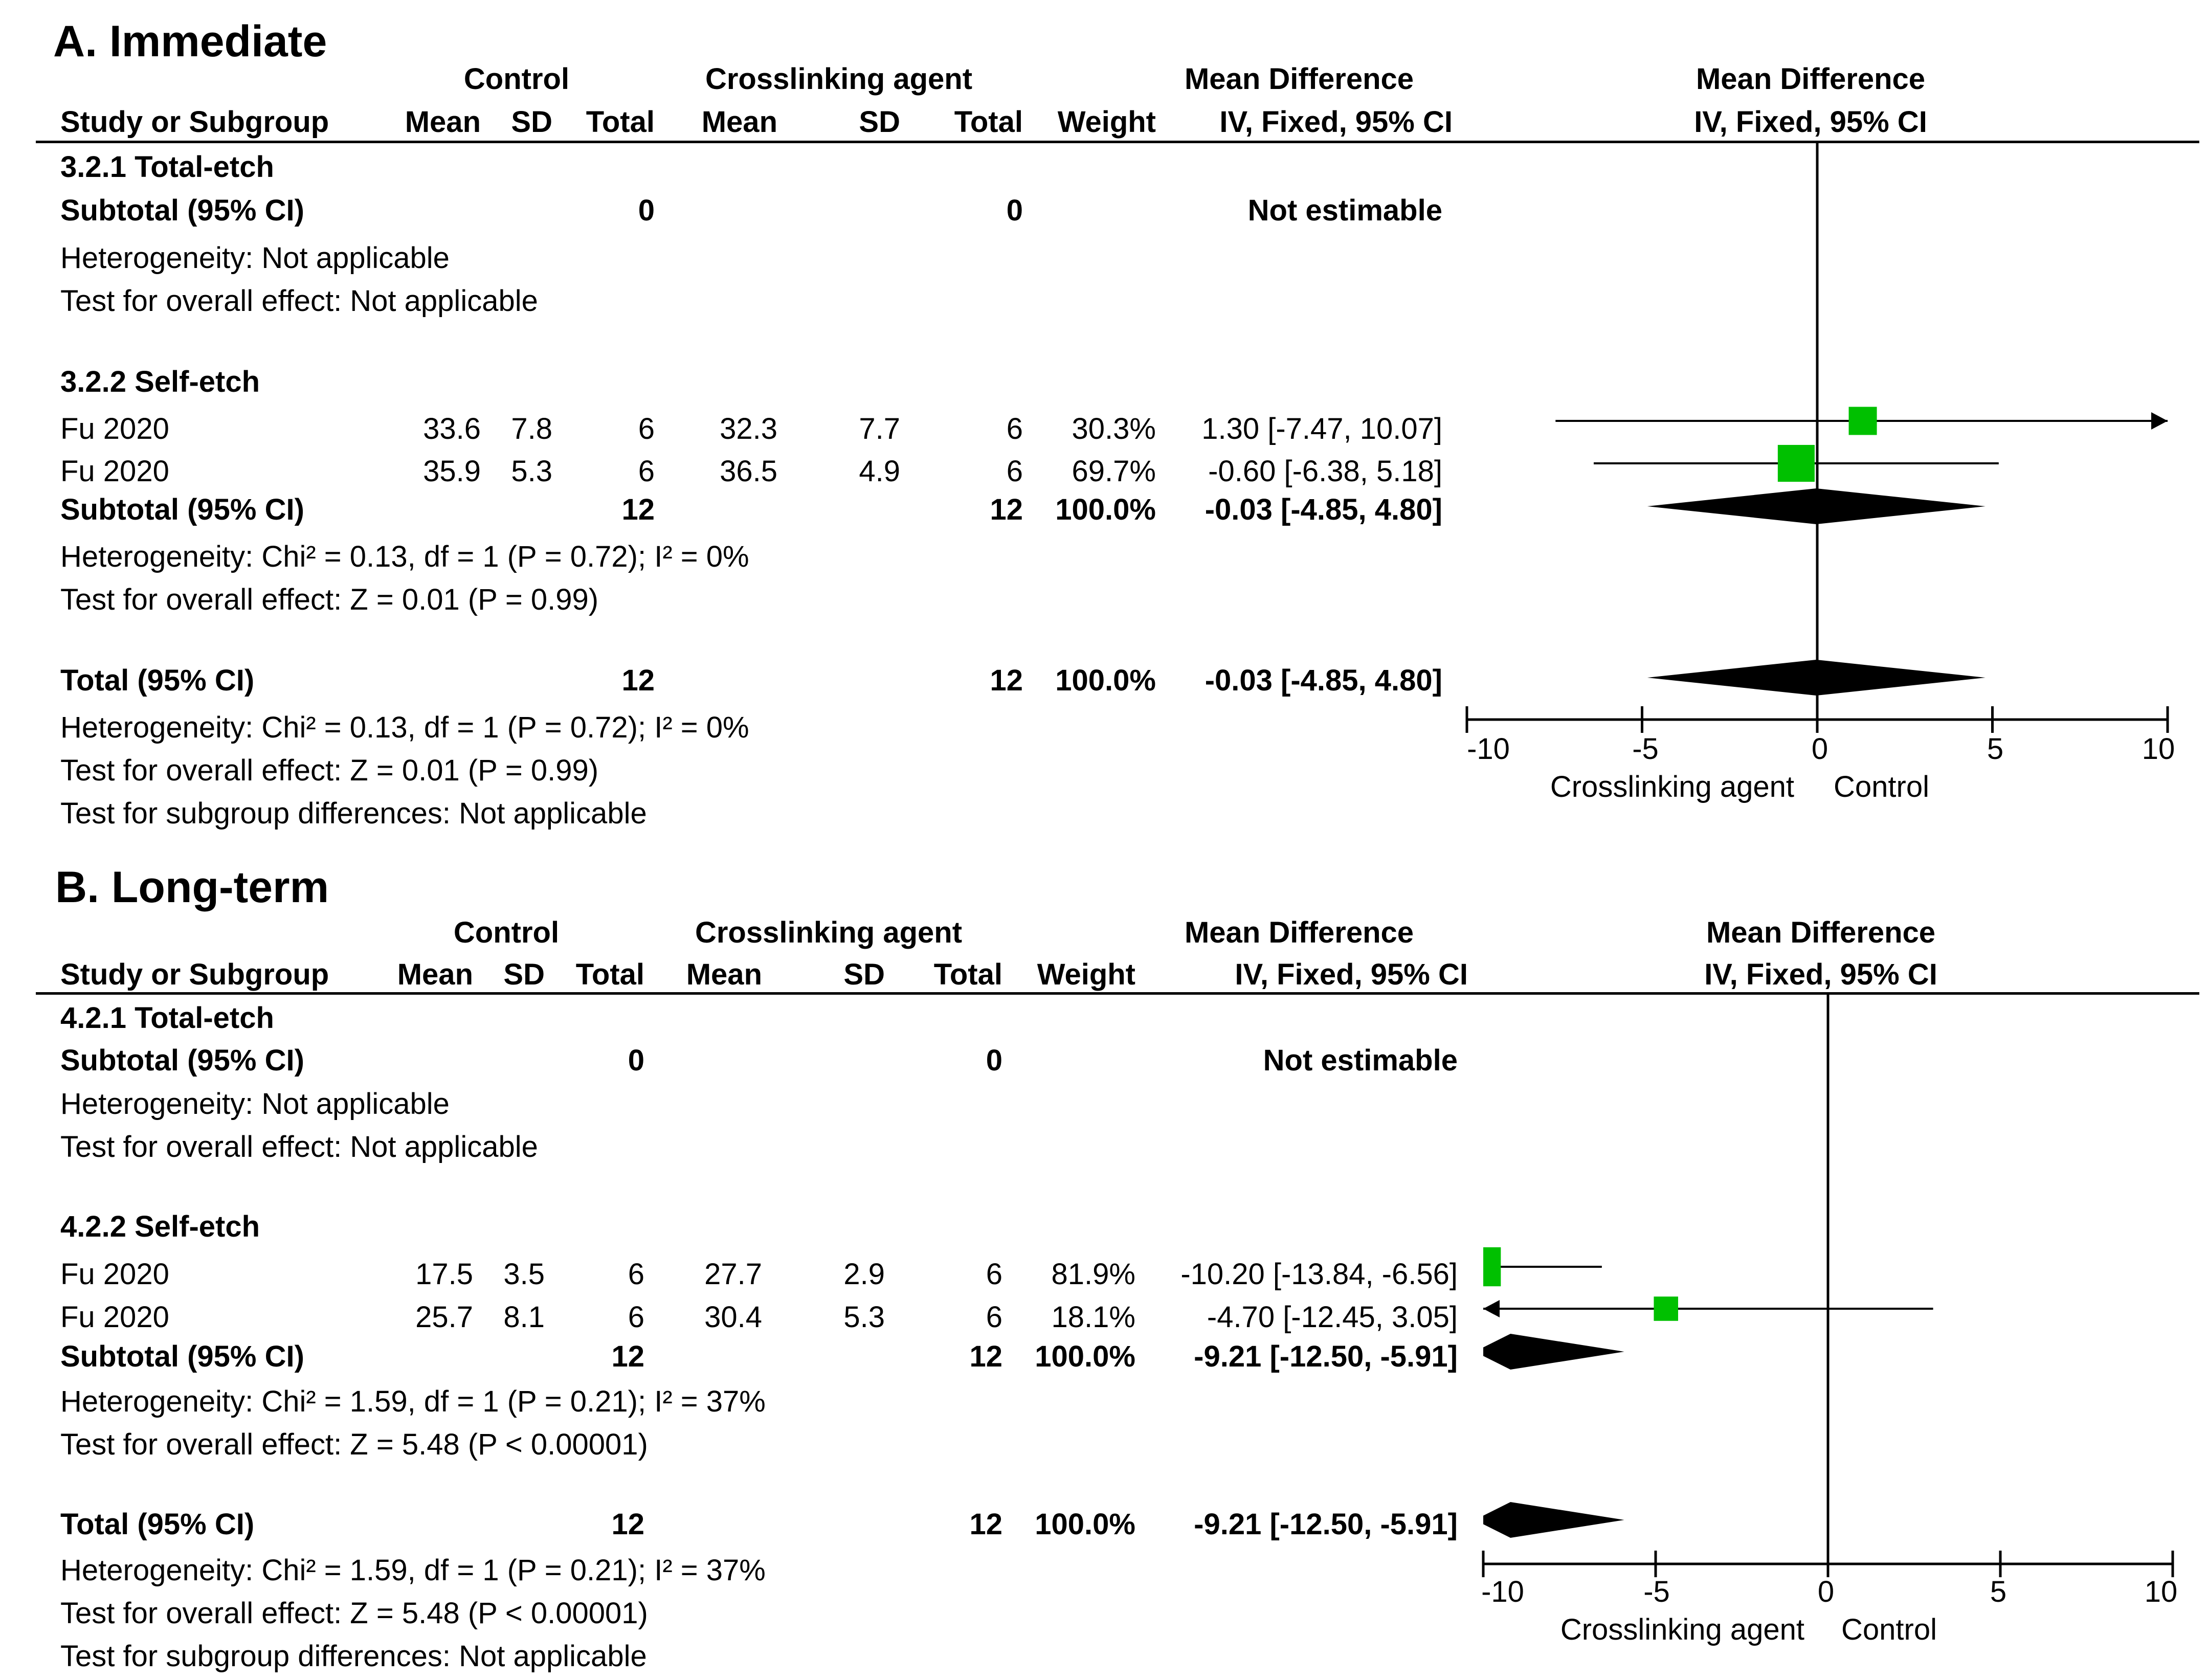 This screenshot has height=1680, width=2208. What do you see at coordinates (1810, 122) in the screenshot?
I see `header-ci-method-plot: IV, Fixed, 95% CI` at bounding box center [1810, 122].